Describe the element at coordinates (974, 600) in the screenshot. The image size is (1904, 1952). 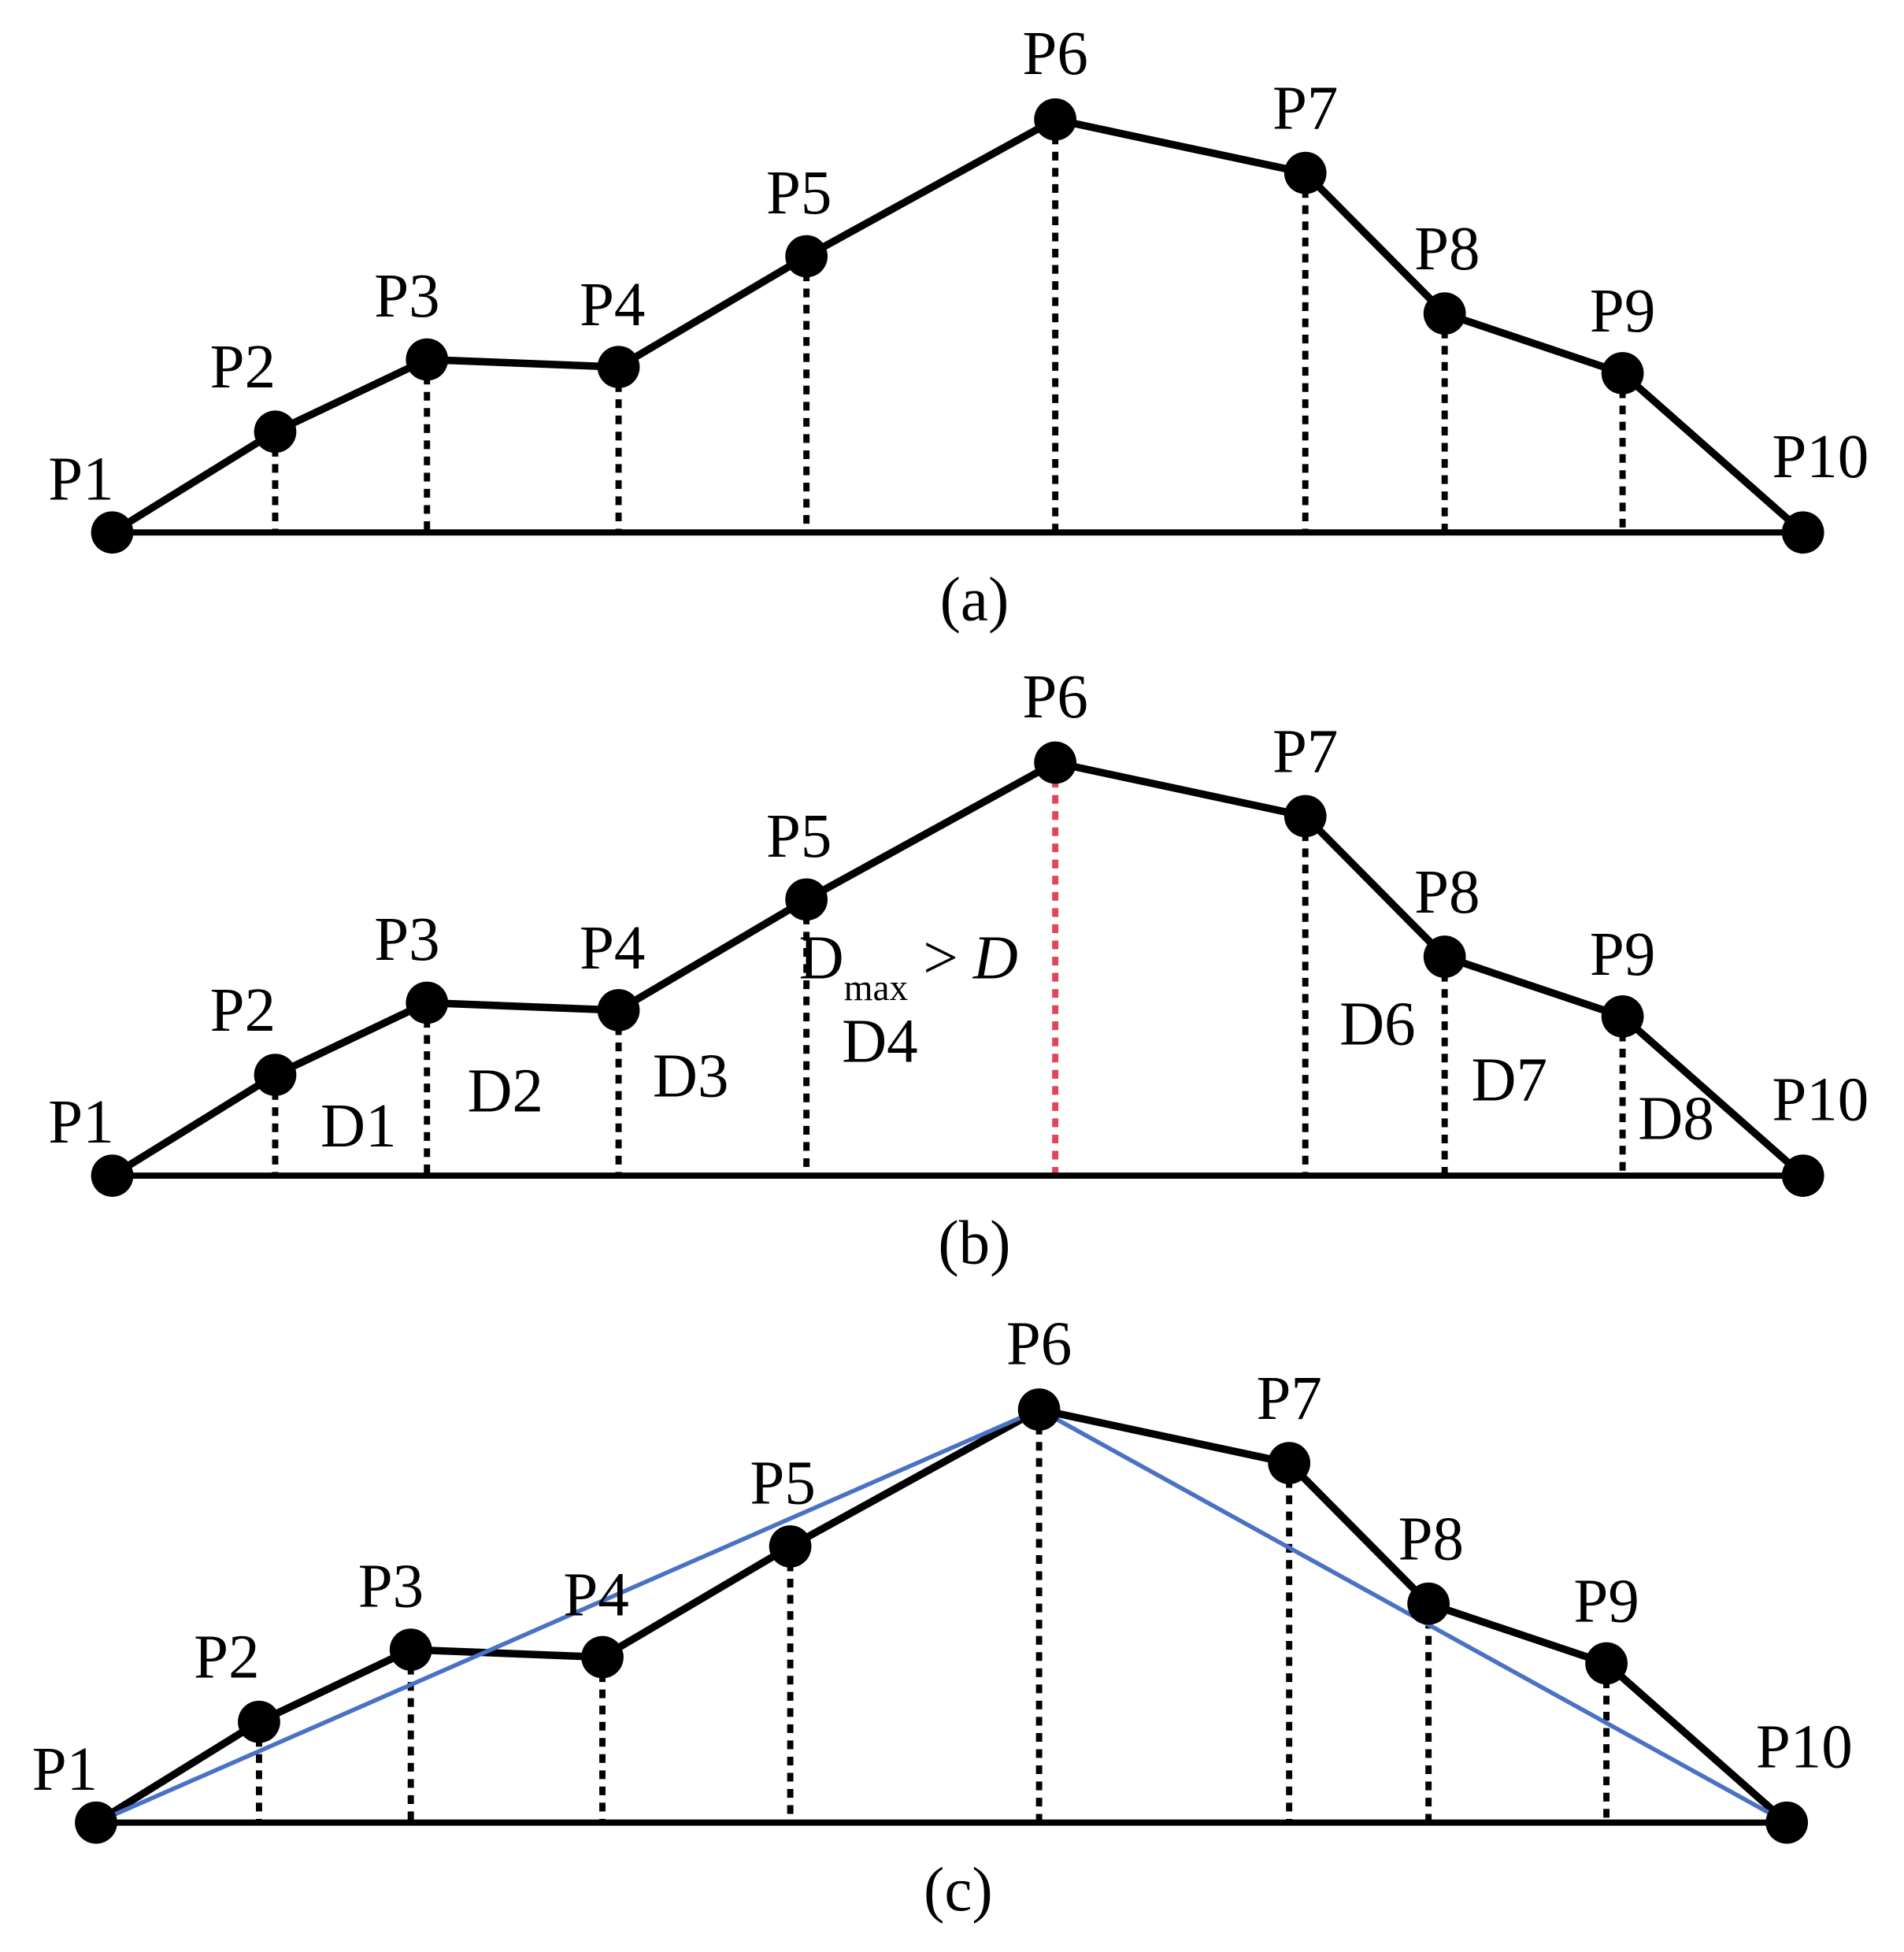
I see `caption: (a)` at that location.